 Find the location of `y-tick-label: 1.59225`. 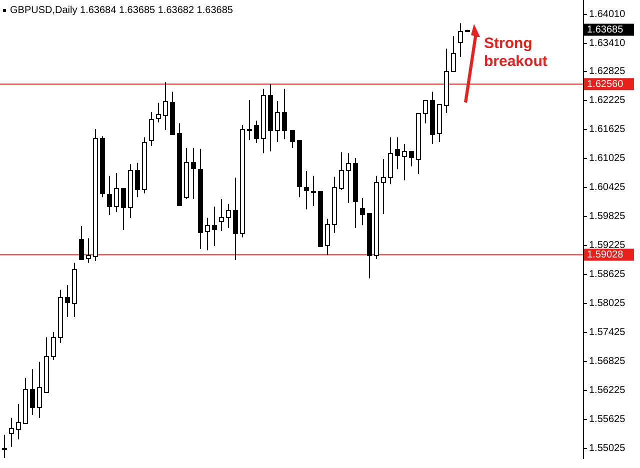

y-tick-label: 1.59225 is located at coordinates (607, 245).